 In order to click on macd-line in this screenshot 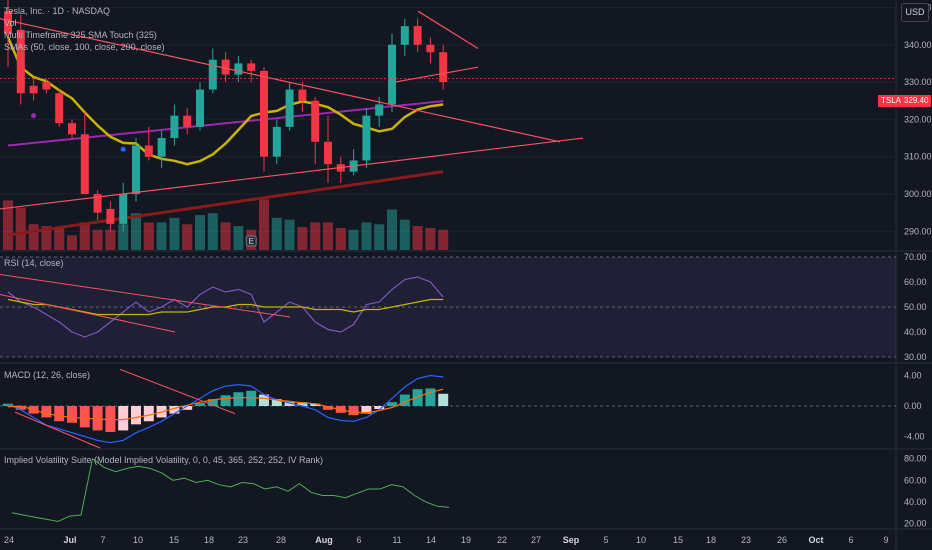, I will do `click(225, 409)`.